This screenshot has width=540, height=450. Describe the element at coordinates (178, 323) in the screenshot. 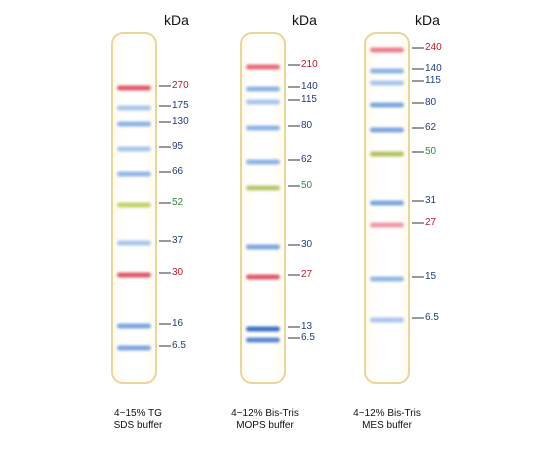

I see `marker-weight-label: 16` at that location.